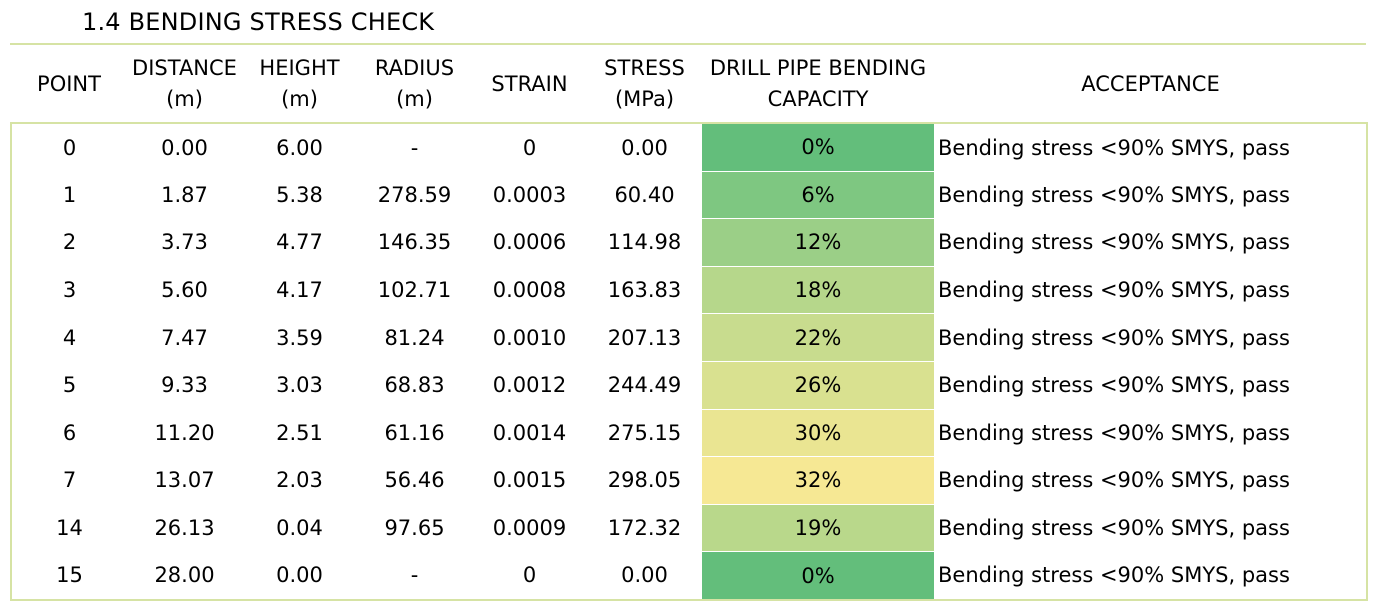 This screenshot has width=1377, height=601. I want to click on cell-height: 4.17, so click(299, 290).